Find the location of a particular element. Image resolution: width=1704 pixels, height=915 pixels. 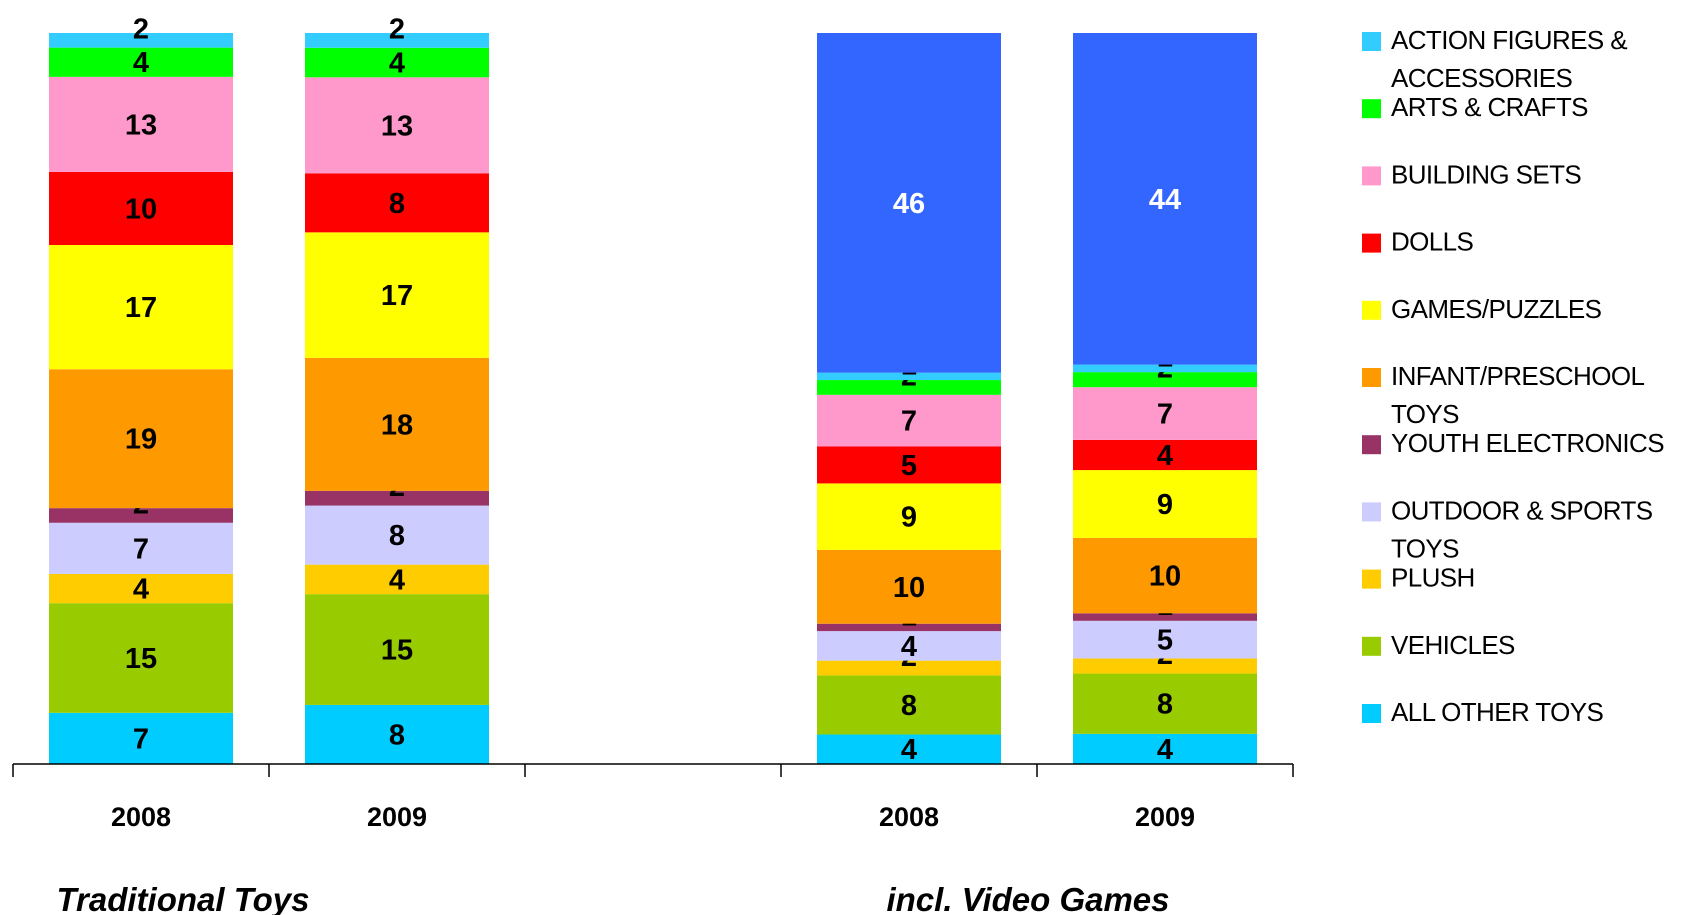

legend-item: YOUTH ELECTRONICS is located at coordinates (1527, 443).